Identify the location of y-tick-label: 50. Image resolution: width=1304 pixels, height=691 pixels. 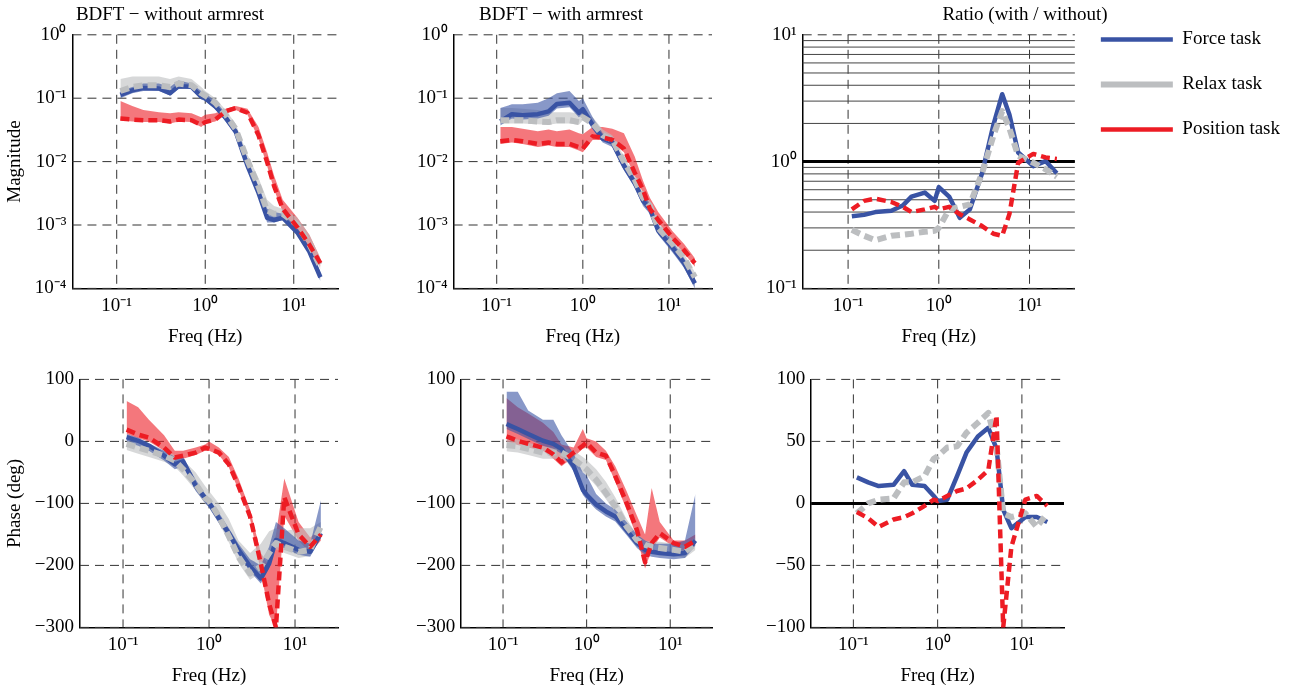
(796, 440).